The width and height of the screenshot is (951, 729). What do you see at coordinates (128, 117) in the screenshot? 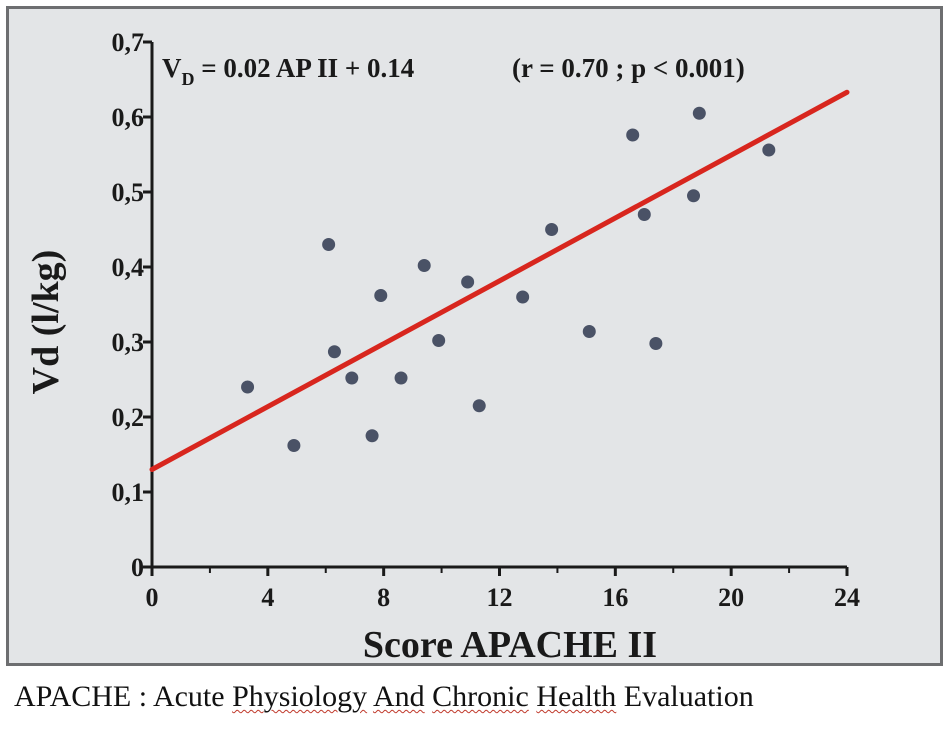
I see `y-tick-label: 0,6` at bounding box center [128, 117].